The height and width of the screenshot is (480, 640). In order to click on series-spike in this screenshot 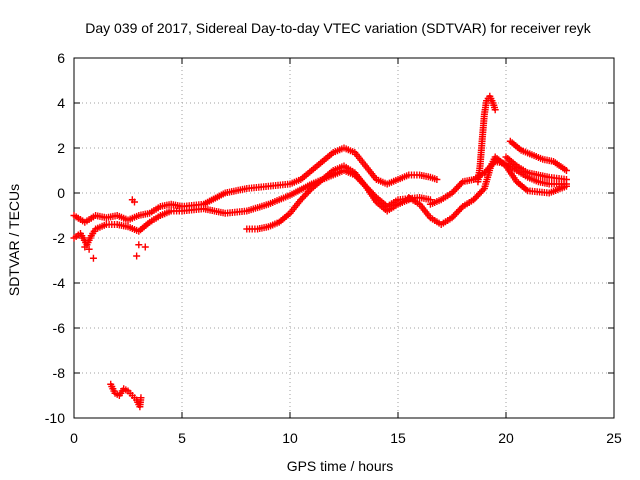, I will do `click(486, 139)`.